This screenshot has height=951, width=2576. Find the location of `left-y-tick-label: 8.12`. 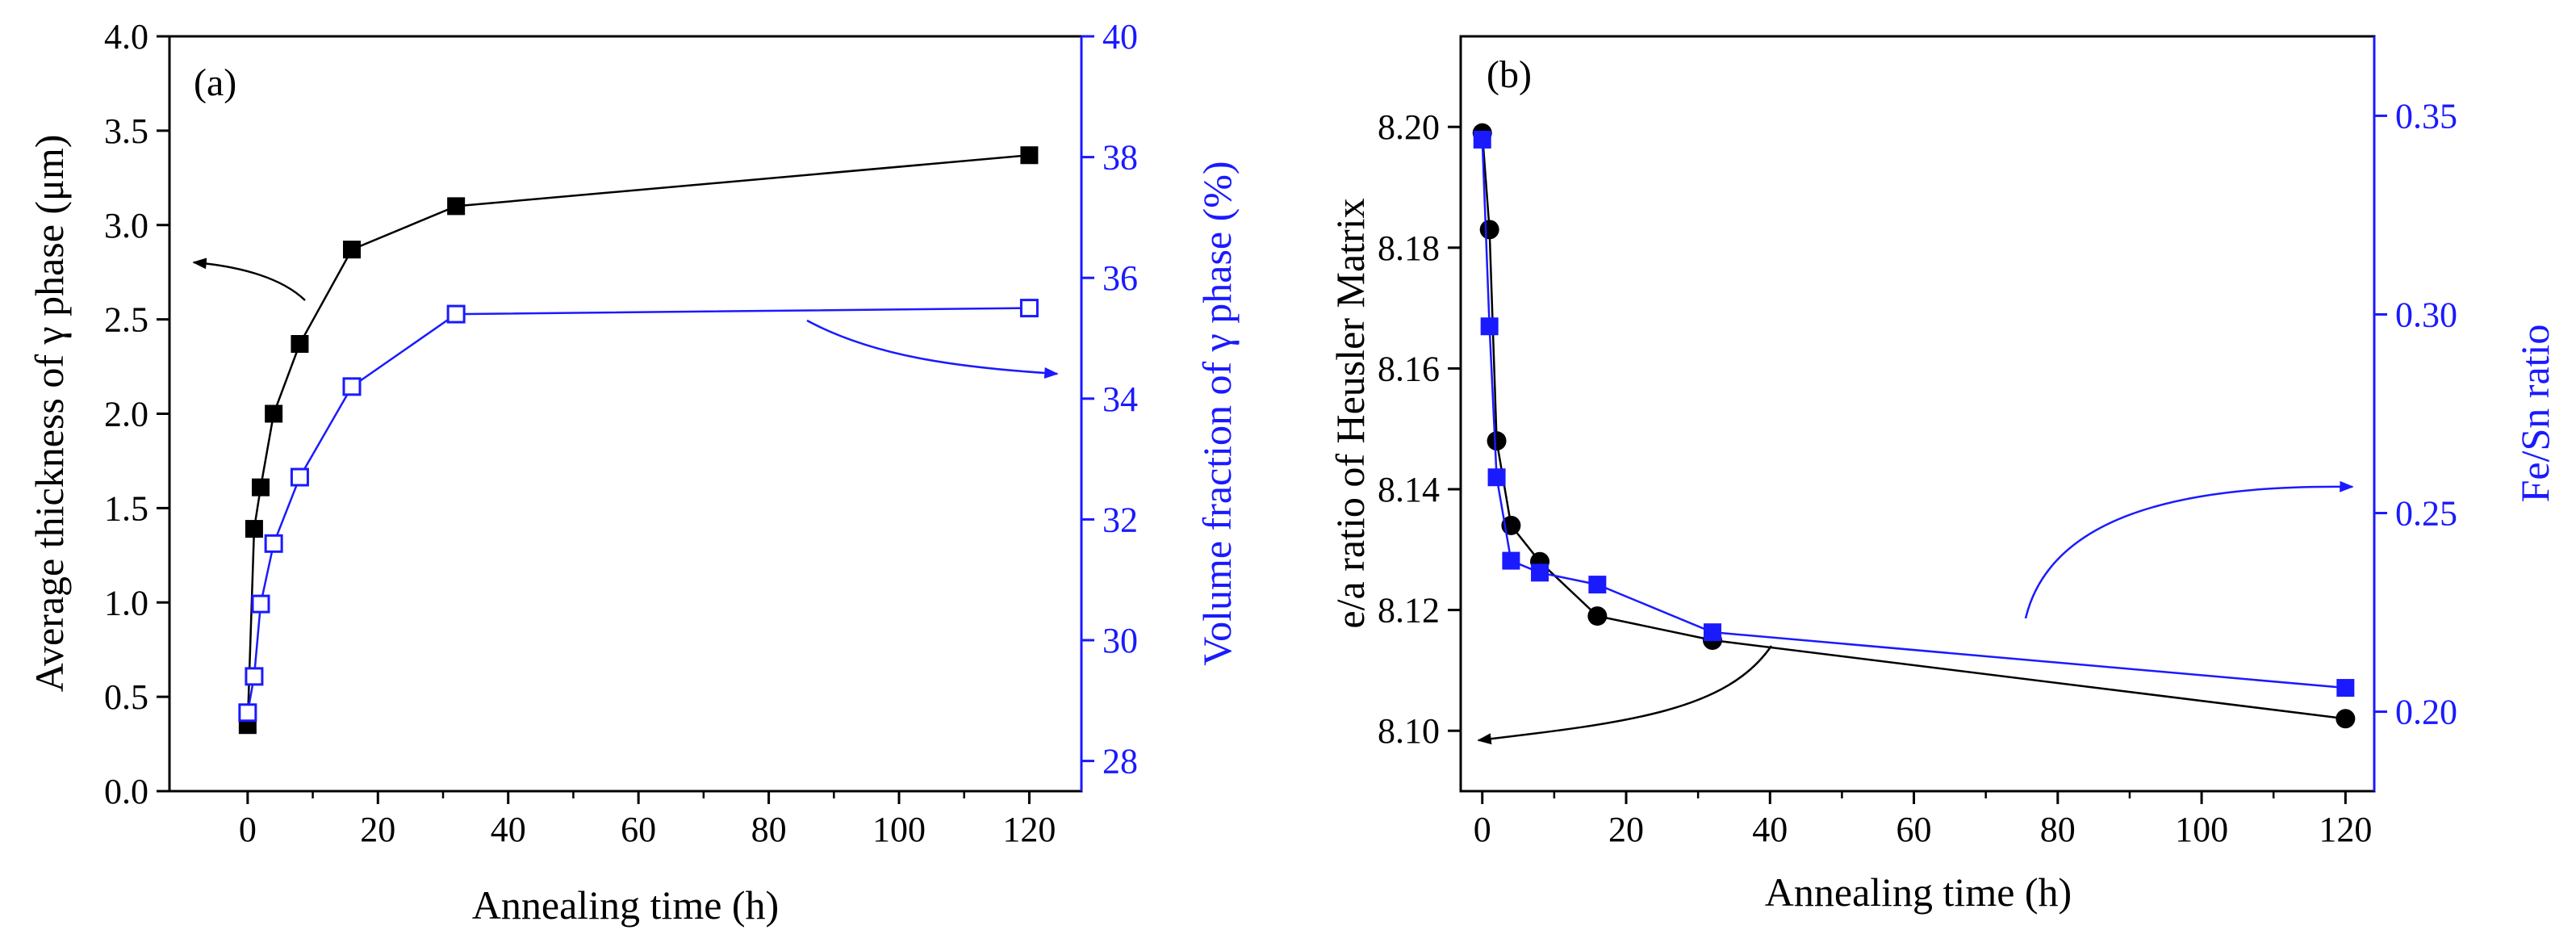

left-y-tick-label: 8.12 is located at coordinates (1409, 611).